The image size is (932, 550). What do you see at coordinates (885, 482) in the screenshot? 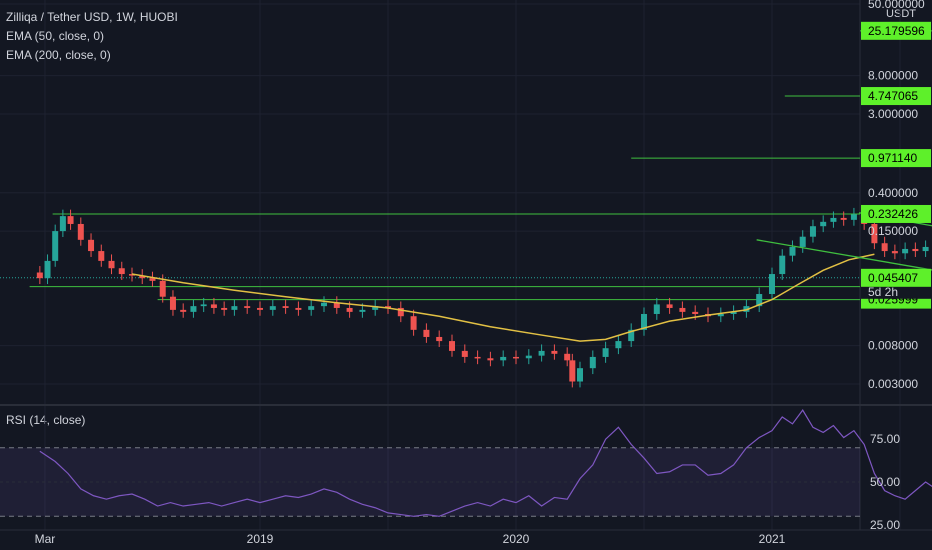
I see `rsi-tick-label-1: 50.00` at bounding box center [885, 482].